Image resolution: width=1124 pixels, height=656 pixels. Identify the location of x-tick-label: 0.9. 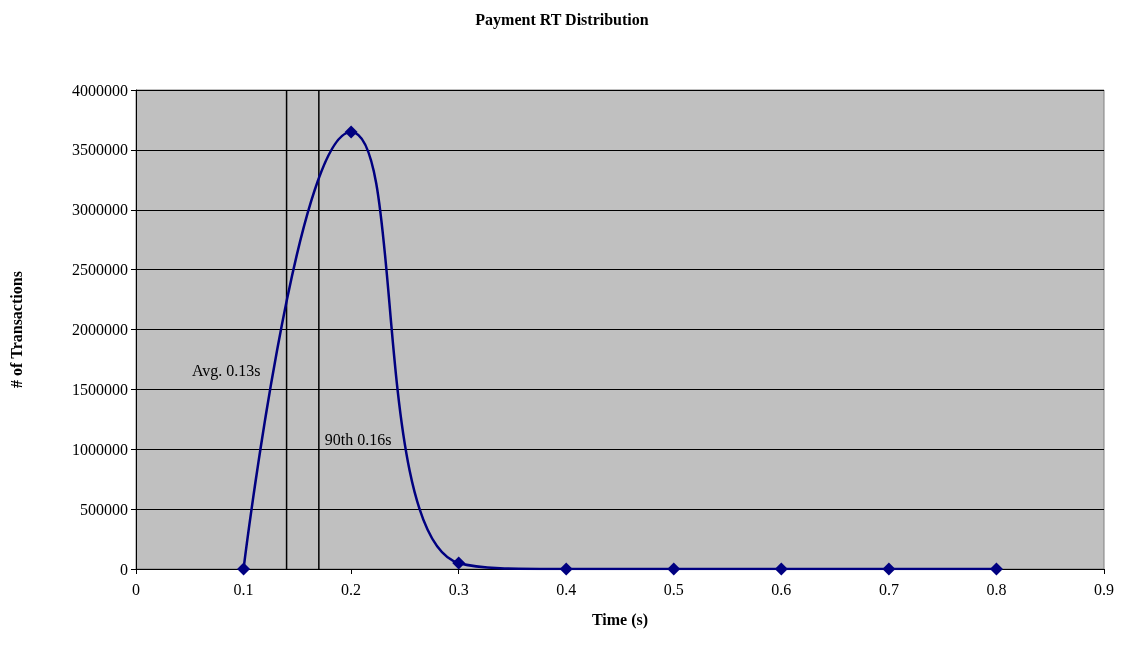
(1104, 589).